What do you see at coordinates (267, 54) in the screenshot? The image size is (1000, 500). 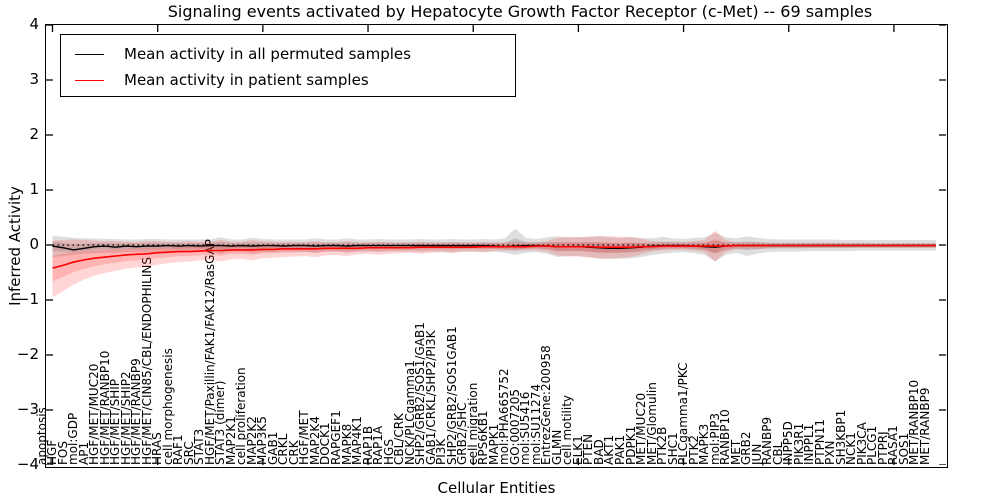 I see `legend-label-permuted: Mean activity in all permuted samples` at bounding box center [267, 54].